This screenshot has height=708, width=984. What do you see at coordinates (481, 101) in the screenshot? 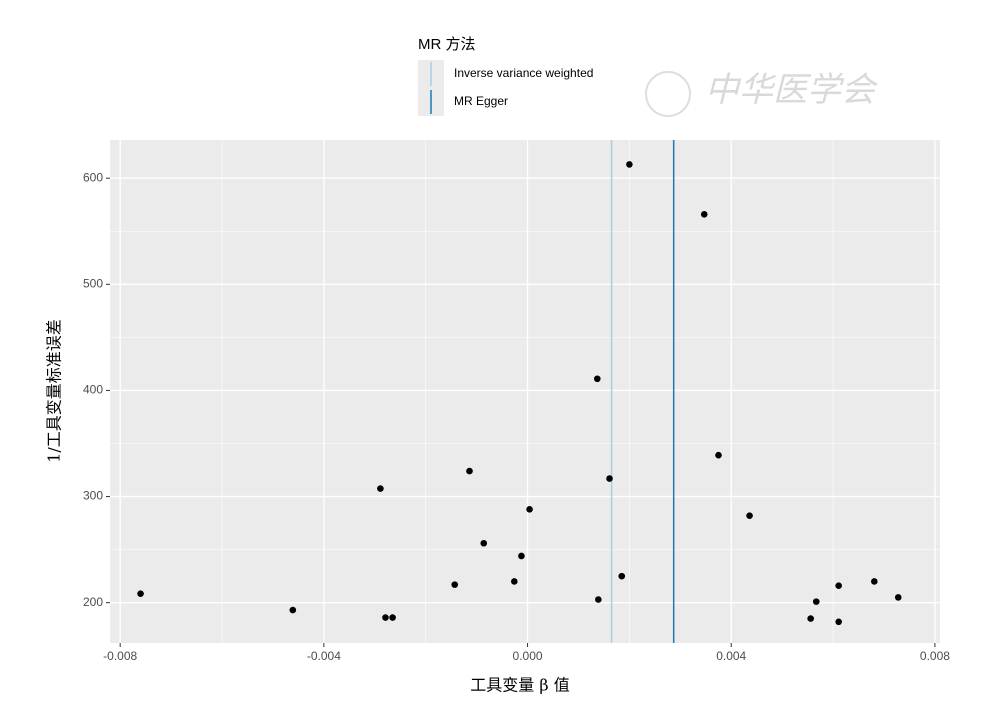
I see `legend-label: MR Egger` at bounding box center [481, 101].